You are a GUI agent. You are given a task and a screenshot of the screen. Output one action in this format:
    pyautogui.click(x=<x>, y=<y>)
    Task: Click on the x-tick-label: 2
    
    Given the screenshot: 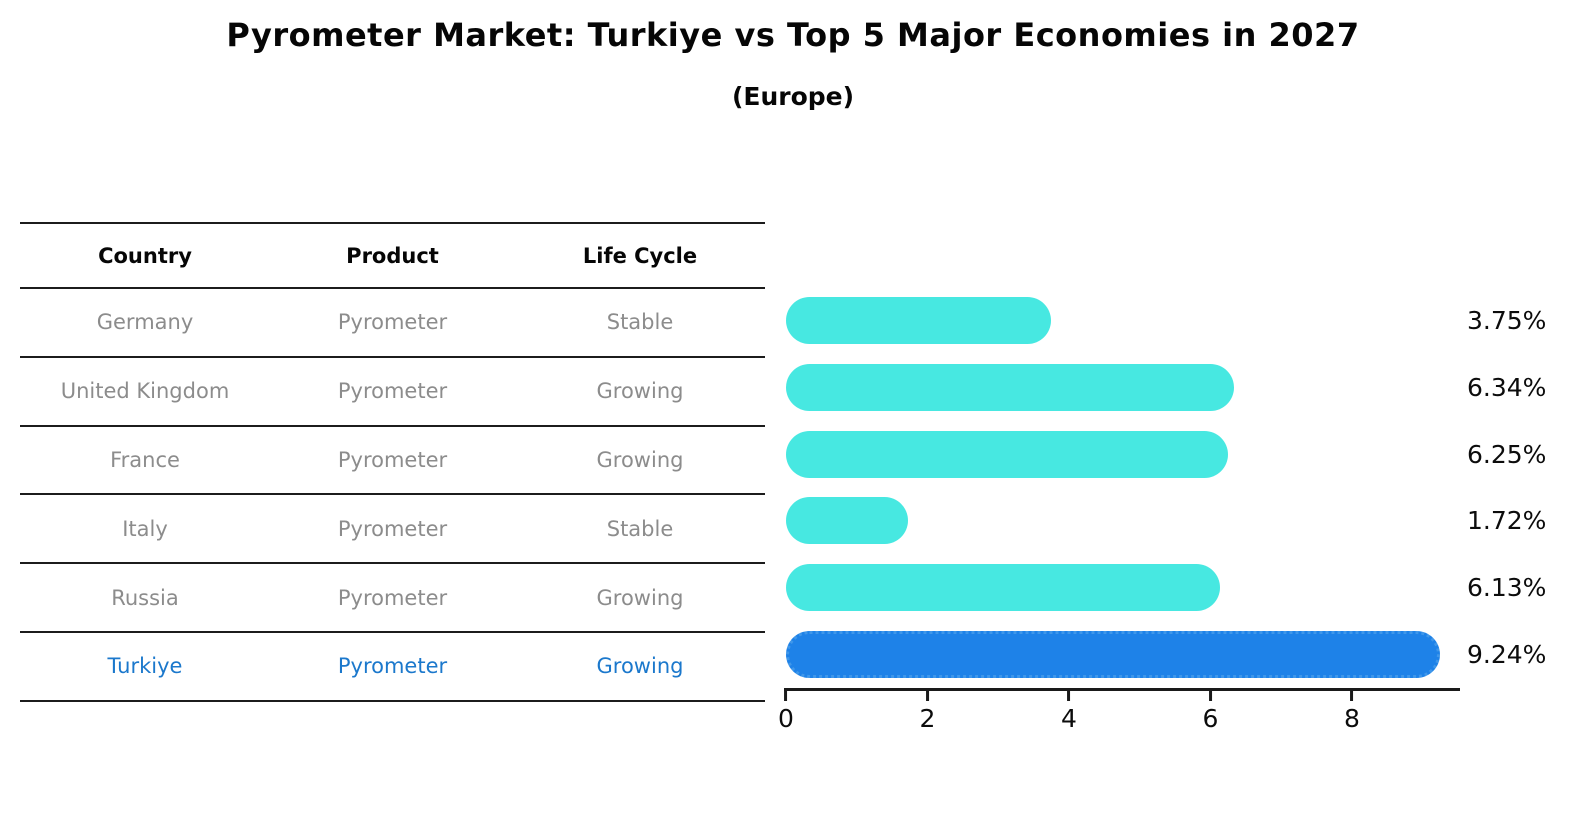 What is the action you would take?
    pyautogui.click(x=927, y=718)
    